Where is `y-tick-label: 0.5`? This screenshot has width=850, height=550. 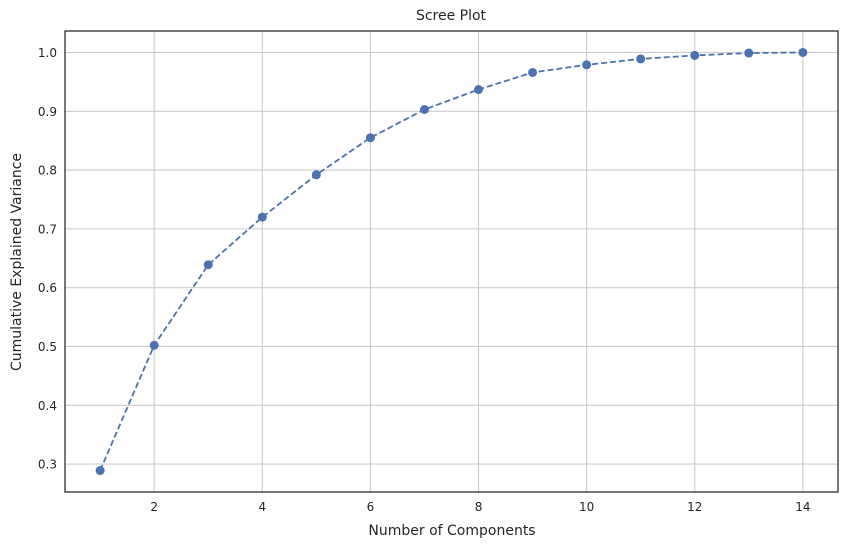 y-tick-label: 0.5 is located at coordinates (47, 347).